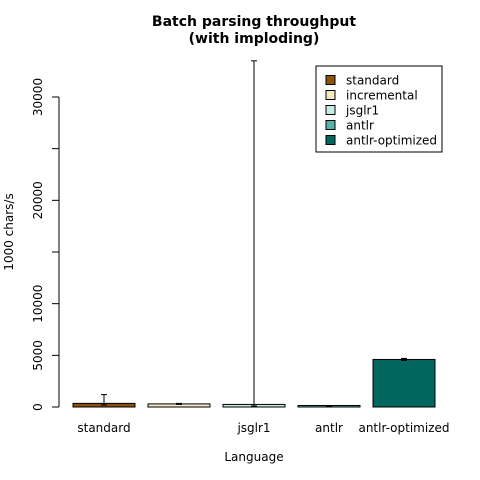 The image size is (480, 480). What do you see at coordinates (391, 141) in the screenshot?
I see `legend-label: antlr-optimized` at bounding box center [391, 141].